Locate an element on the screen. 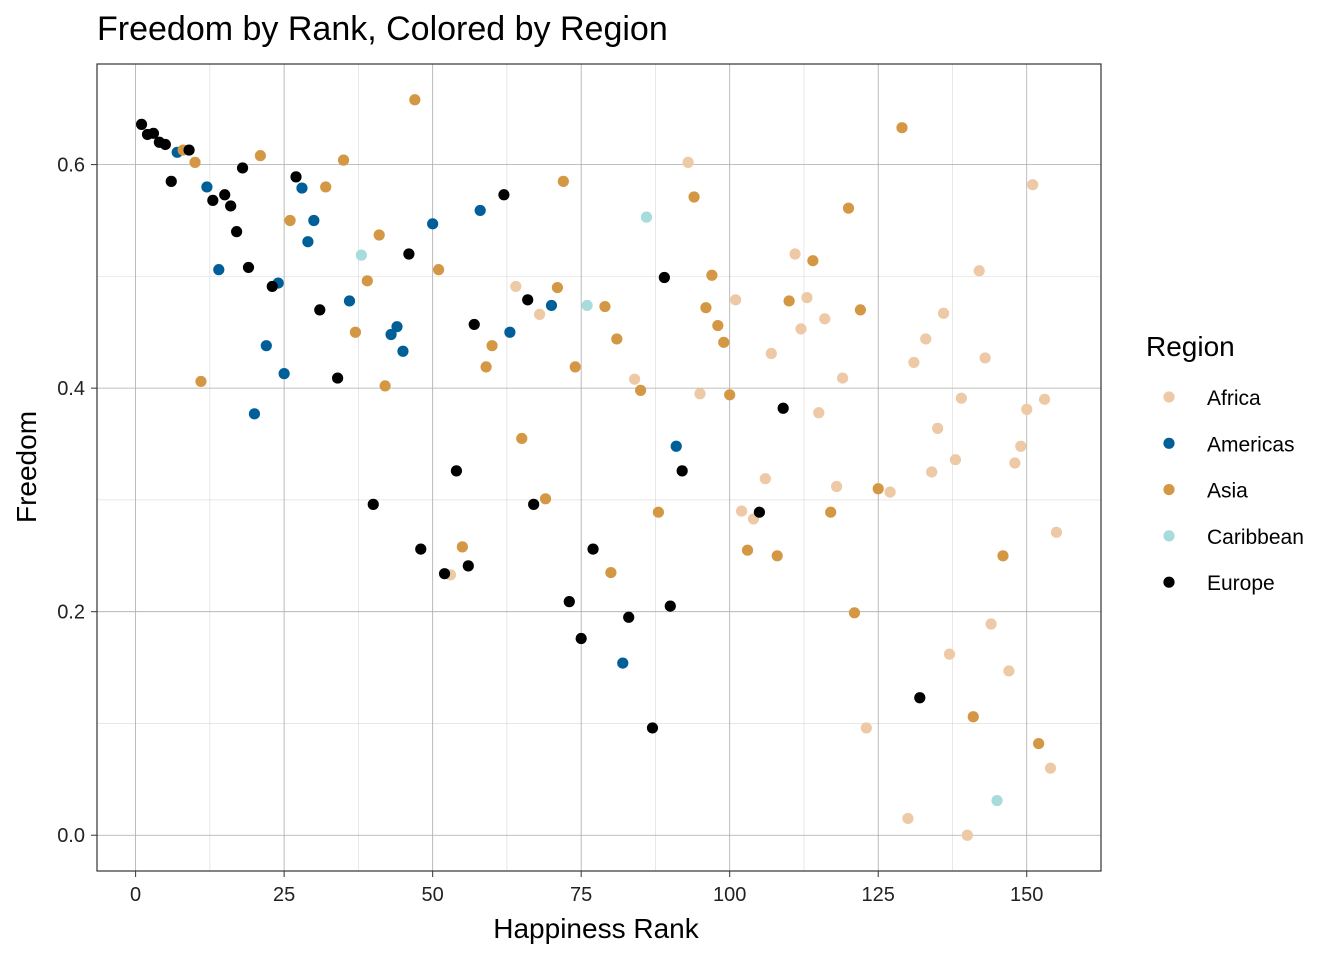 This screenshot has width=1344, height=960. y-tick-label: 0.2 is located at coordinates (71, 613).